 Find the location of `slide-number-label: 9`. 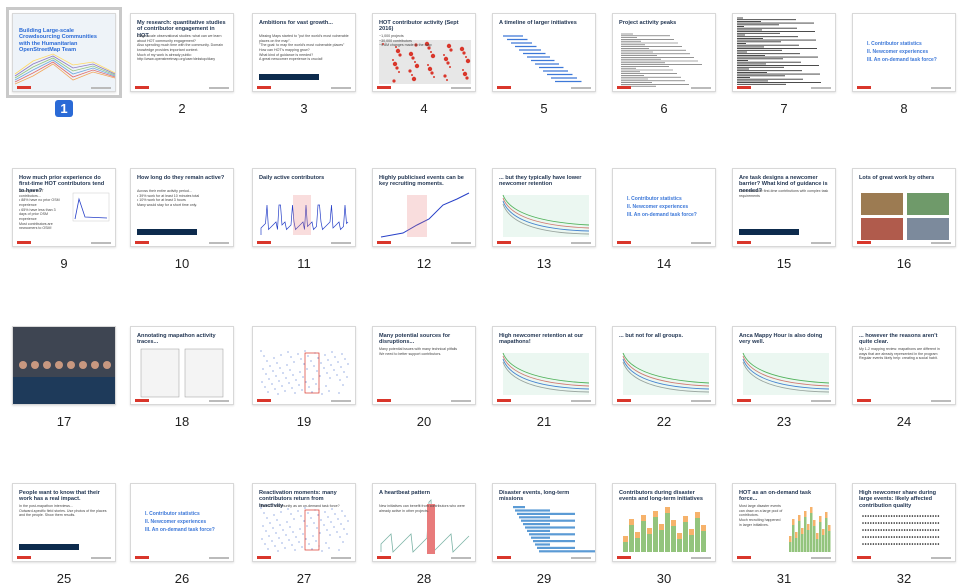

slide-number-label: 9 is located at coordinates (64, 263).